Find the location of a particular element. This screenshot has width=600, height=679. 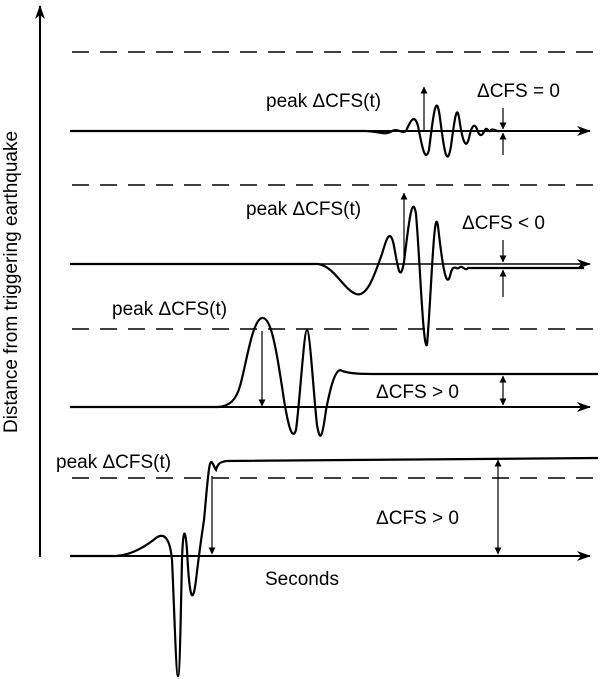

trace-1: peak ΔCFS(t) ΔCFS = 0 is located at coordinates (330, 119).